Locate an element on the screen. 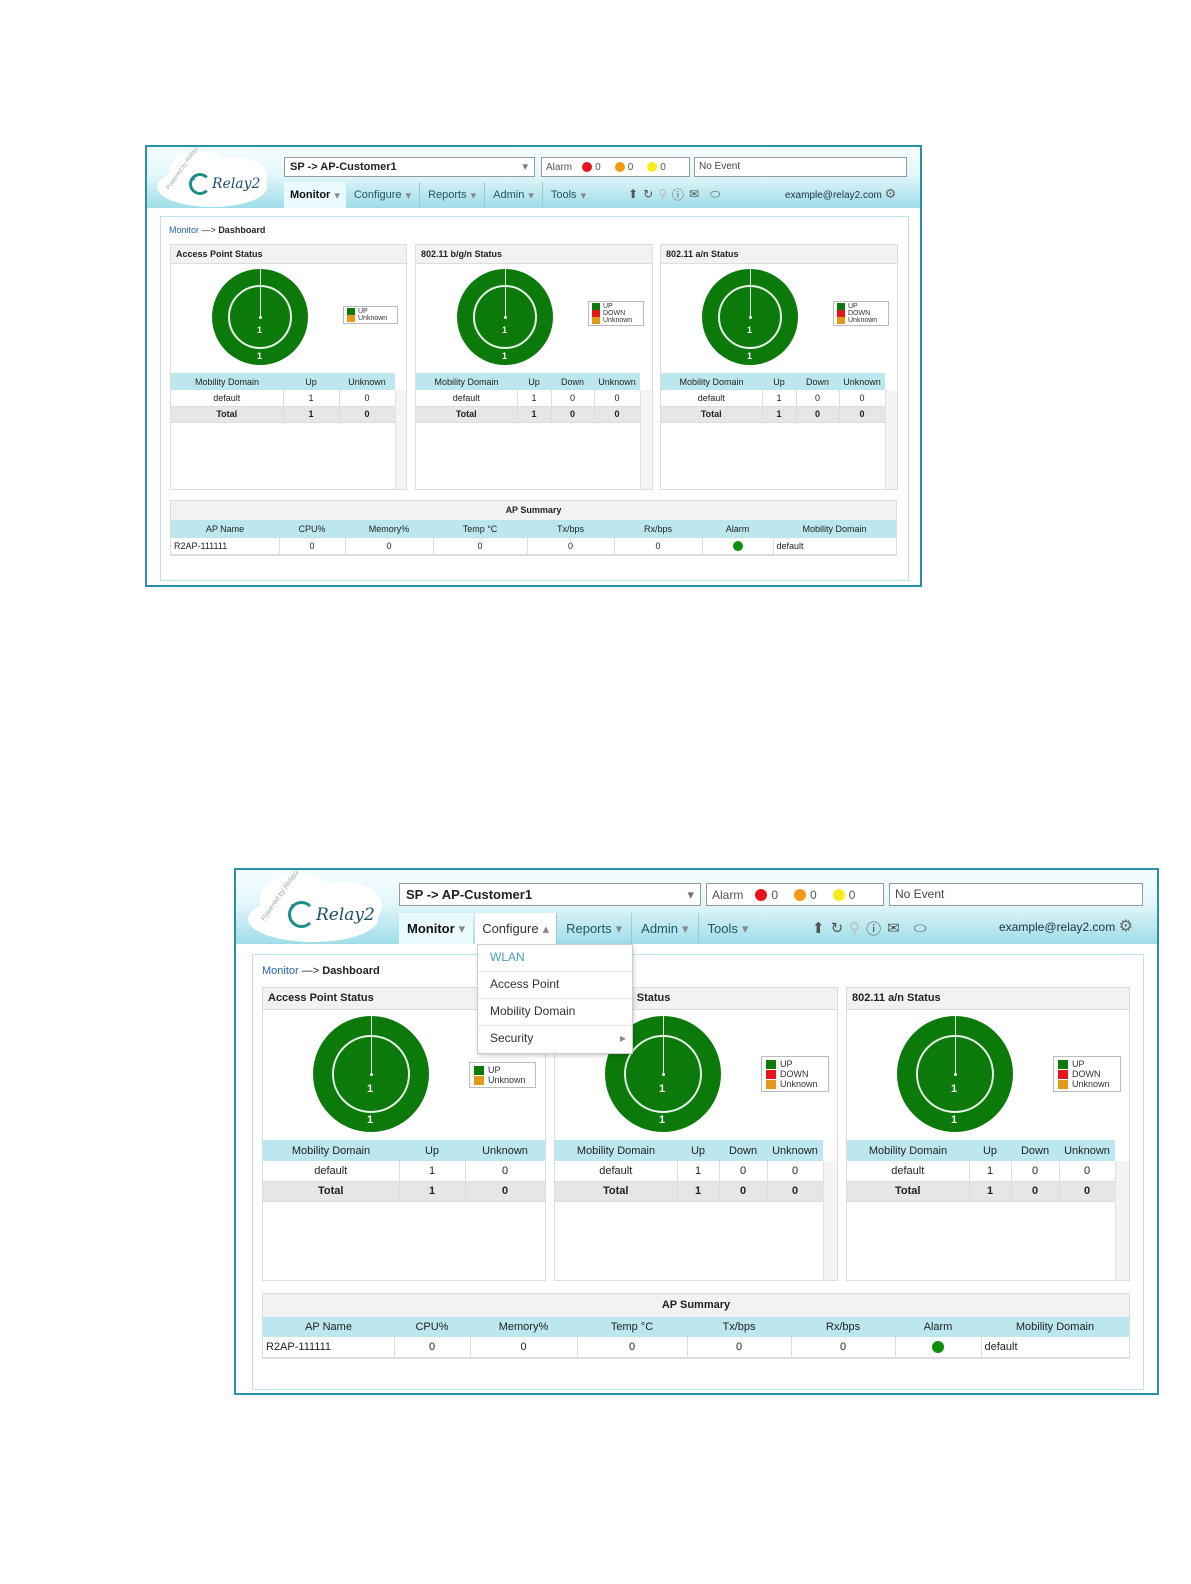 The width and height of the screenshot is (1191, 1584). legend-item-unknown: Unknown is located at coordinates (370, 318).